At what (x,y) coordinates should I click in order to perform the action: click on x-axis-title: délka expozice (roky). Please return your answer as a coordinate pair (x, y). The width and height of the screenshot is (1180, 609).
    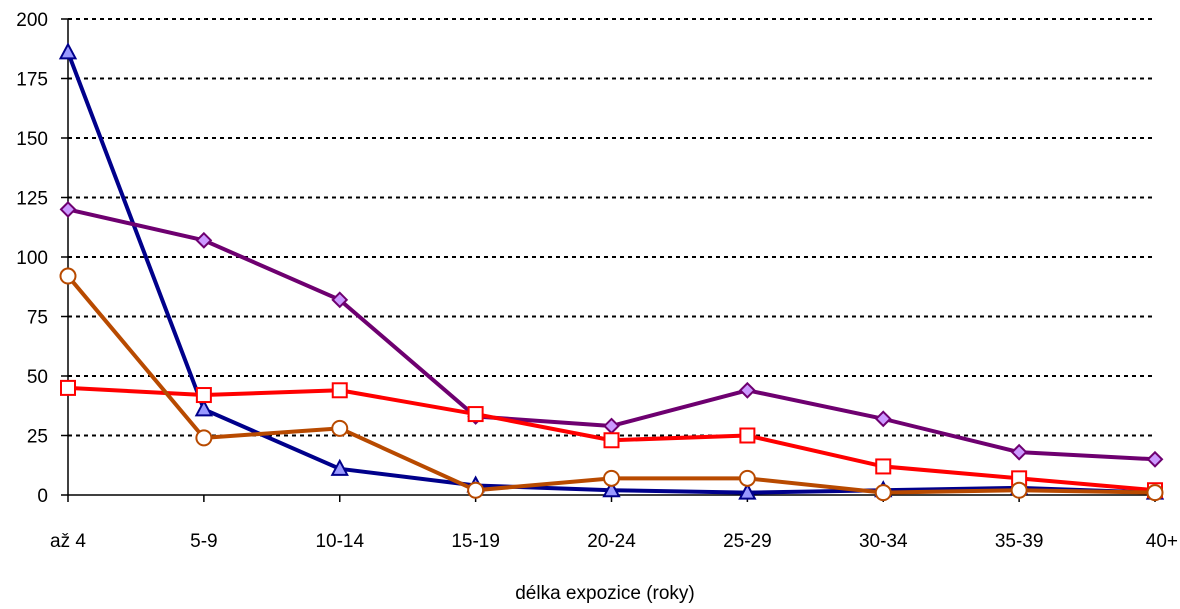
    Looking at the image, I should click on (605, 593).